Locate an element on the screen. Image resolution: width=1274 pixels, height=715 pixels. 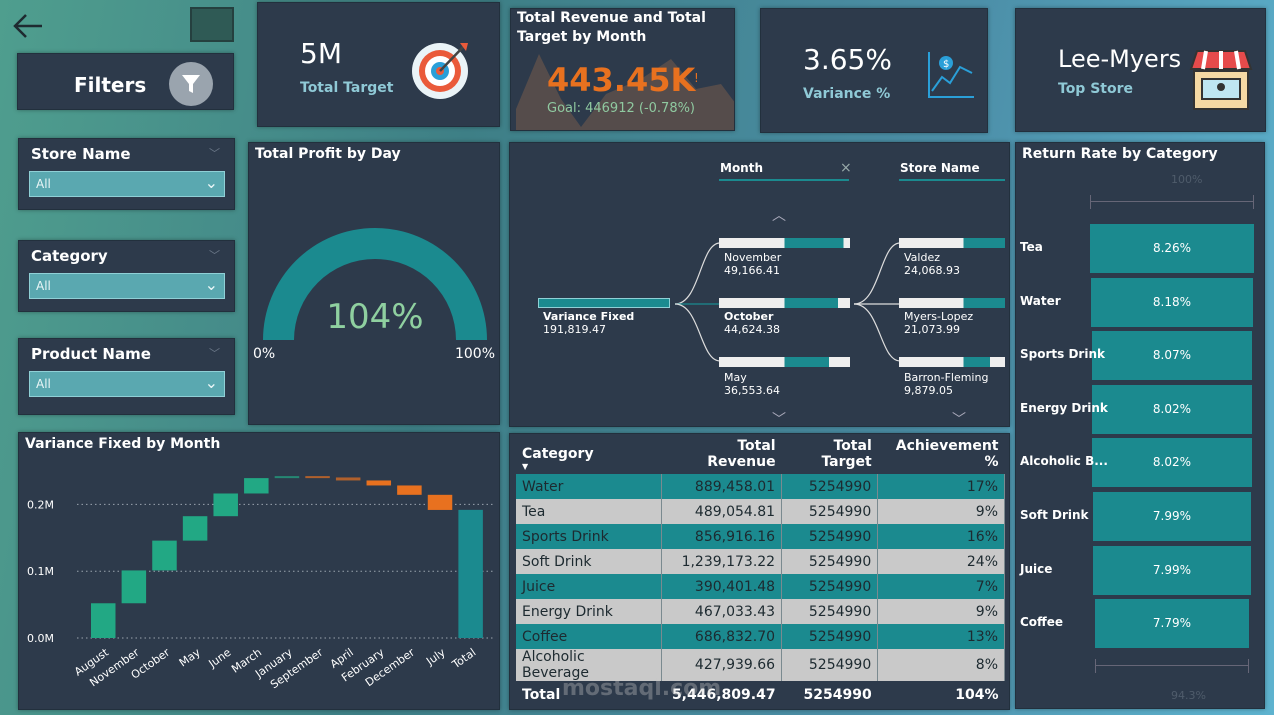
funnel-bar: 7.79% is located at coordinates (1172, 624).